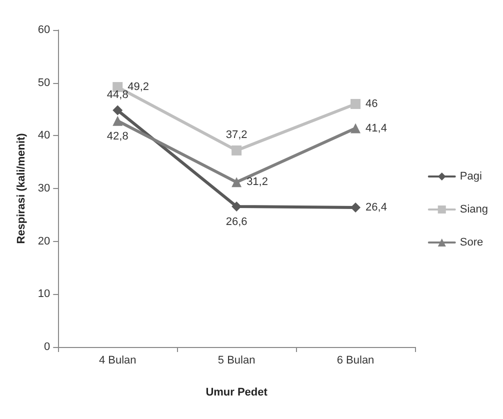 This screenshot has width=503, height=419. Describe the element at coordinates (44, 82) in the screenshot. I see `y-tick-label: 50` at that location.